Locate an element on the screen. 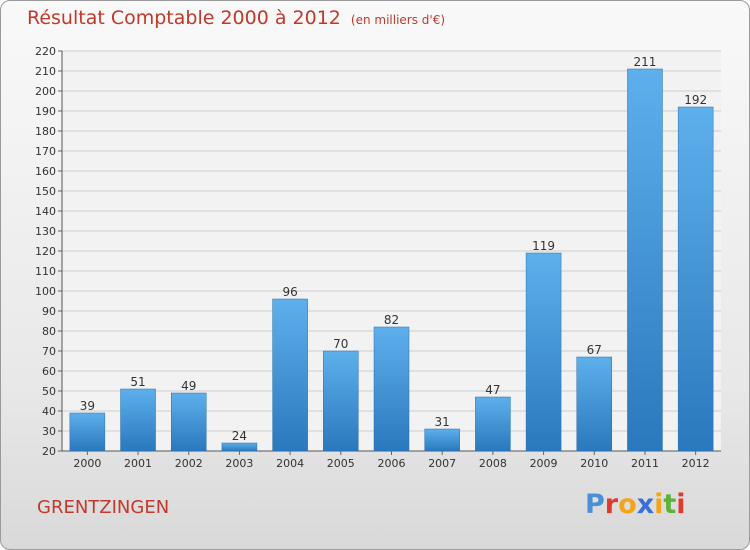 The width and height of the screenshot is (750, 550). bar-value-label: 31 is located at coordinates (442, 422).